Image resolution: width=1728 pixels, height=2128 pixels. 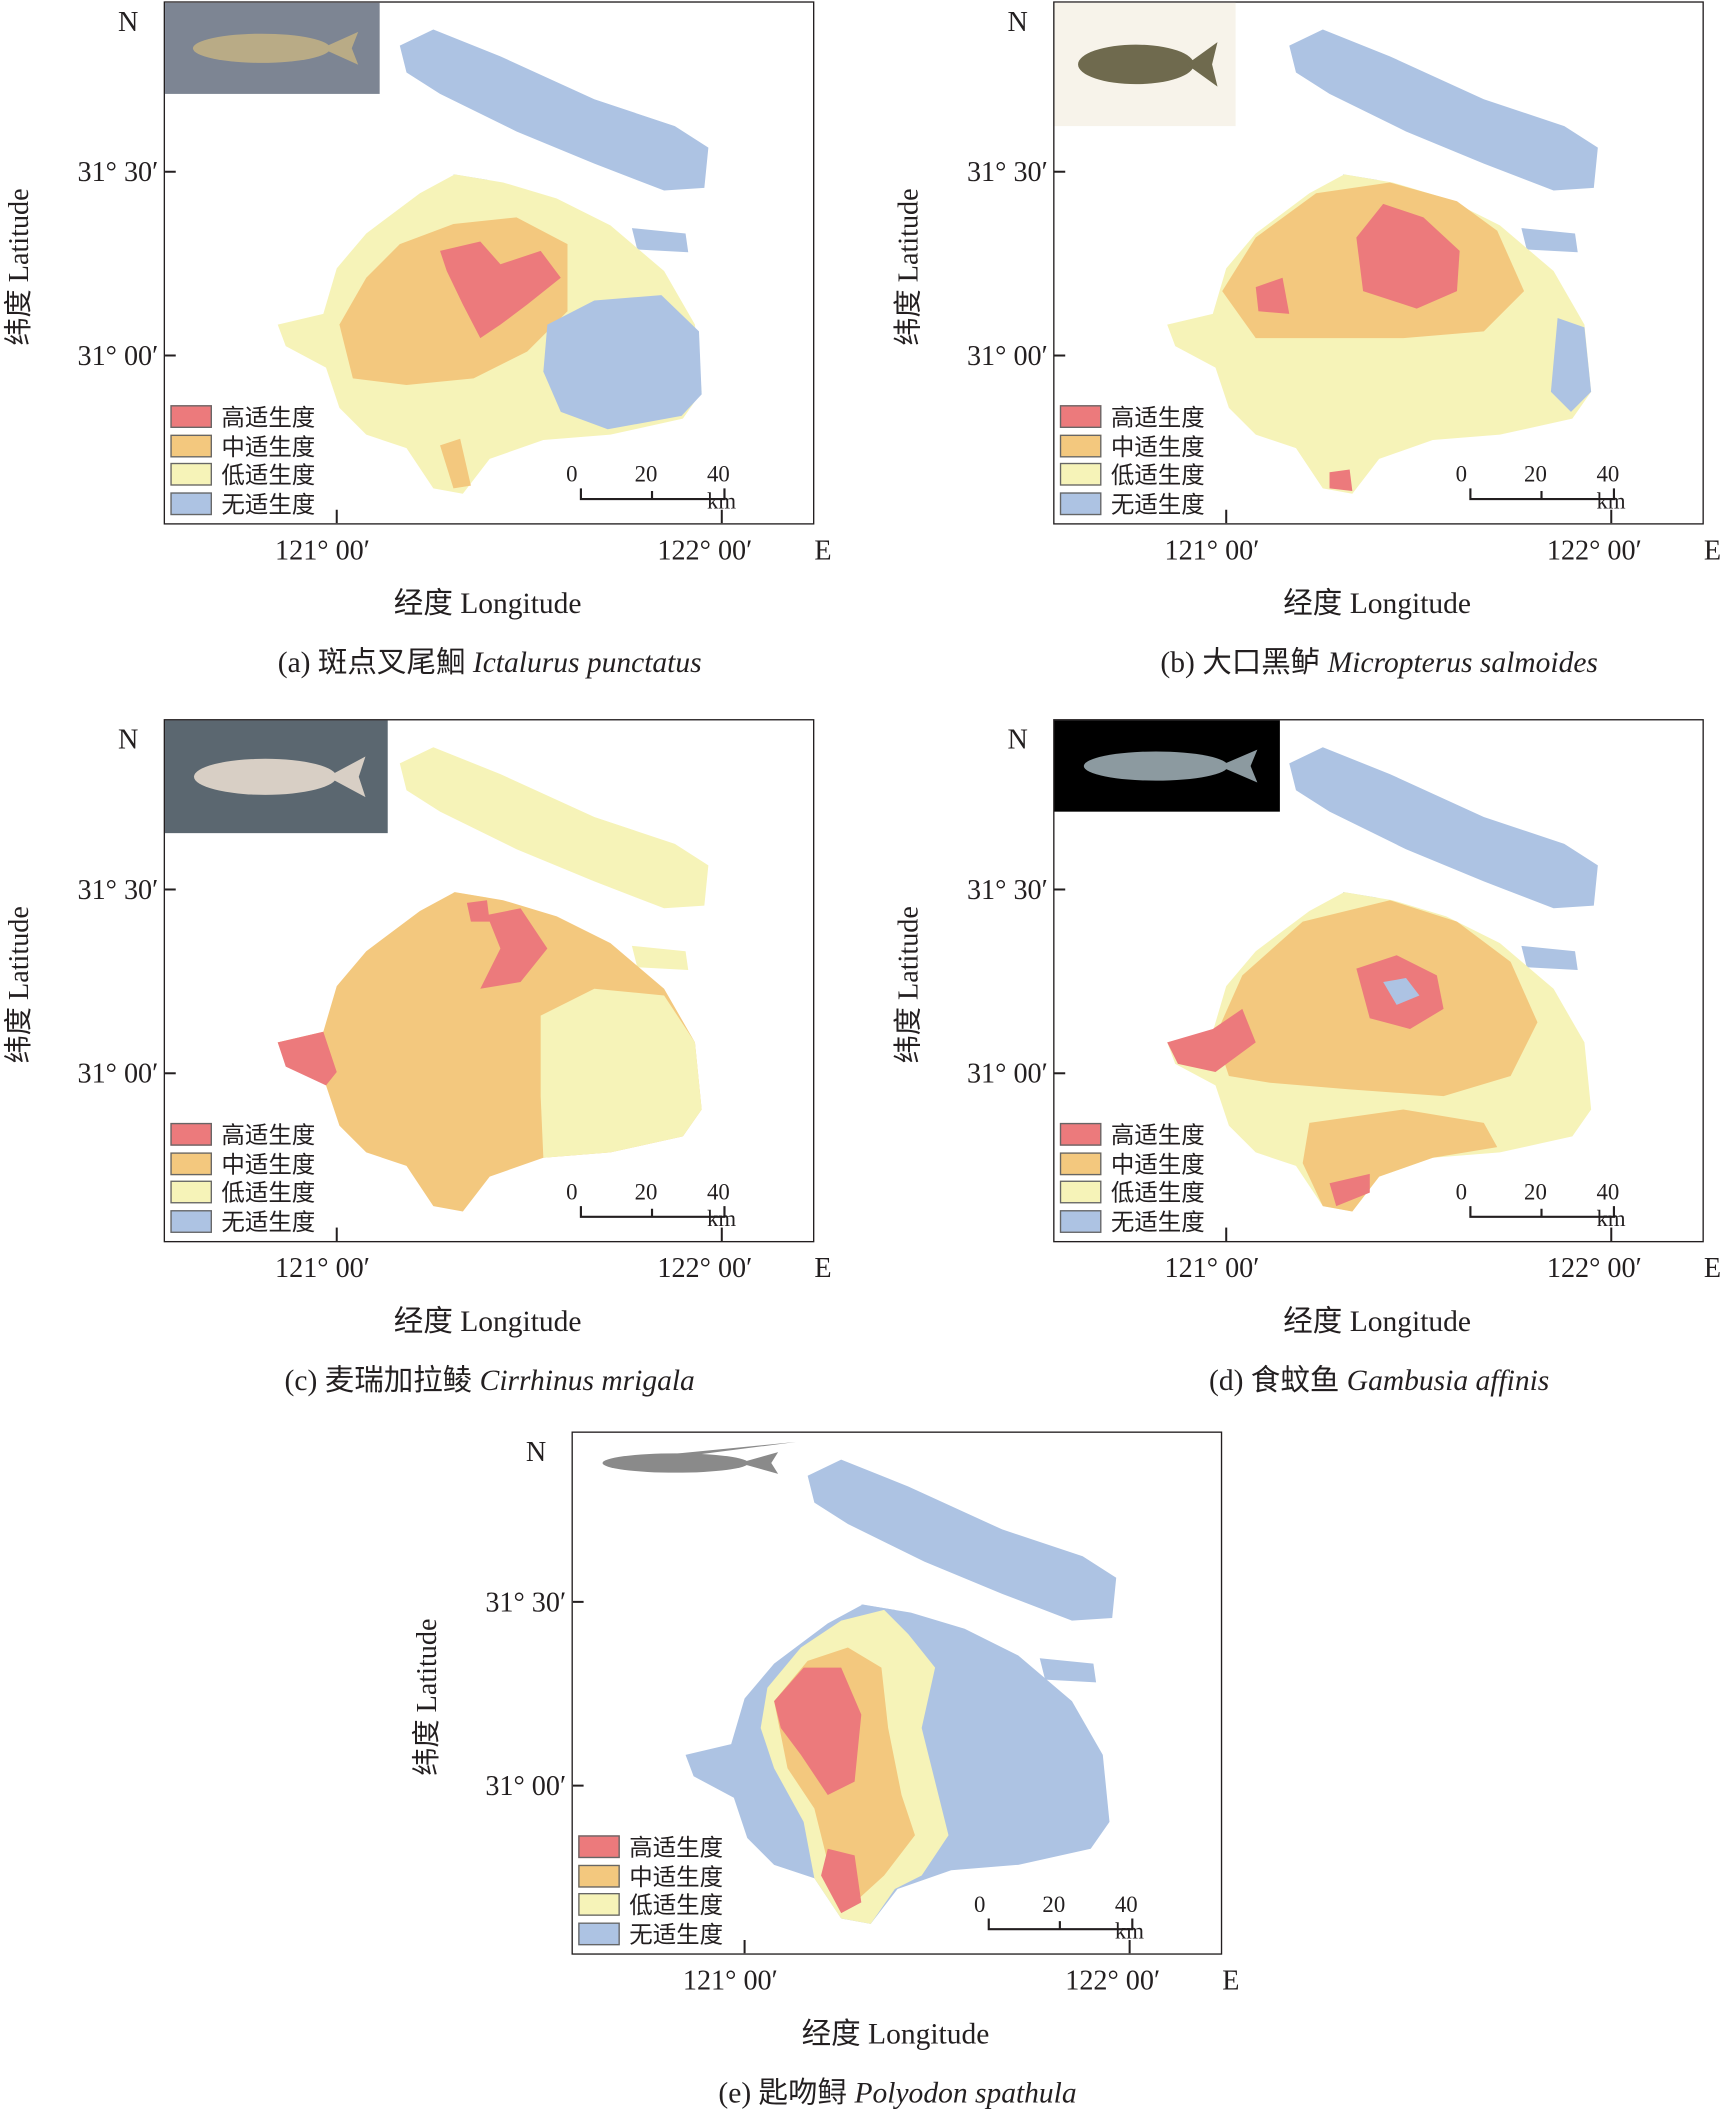 I want to click on caption-latin-name: Polyodon spathula, so click(x=965, y=2092).